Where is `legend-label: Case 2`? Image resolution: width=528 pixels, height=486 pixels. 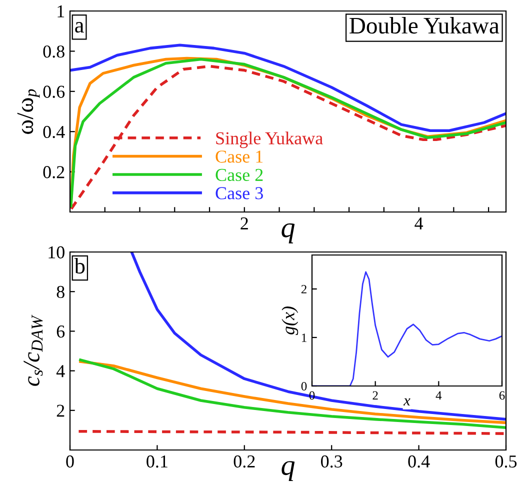 legend-label: Case 2 is located at coordinates (239, 175).